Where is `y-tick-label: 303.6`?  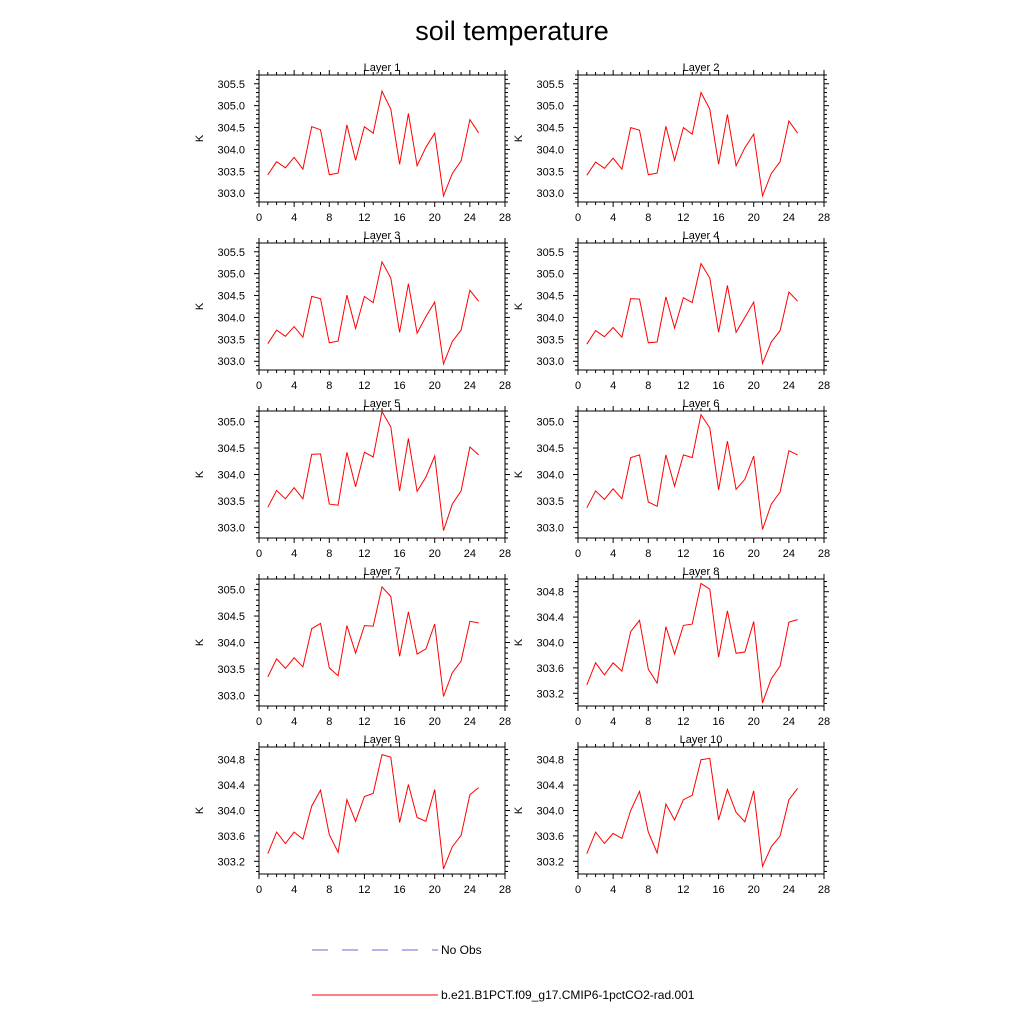 y-tick-label: 303.6 is located at coordinates (231, 837).